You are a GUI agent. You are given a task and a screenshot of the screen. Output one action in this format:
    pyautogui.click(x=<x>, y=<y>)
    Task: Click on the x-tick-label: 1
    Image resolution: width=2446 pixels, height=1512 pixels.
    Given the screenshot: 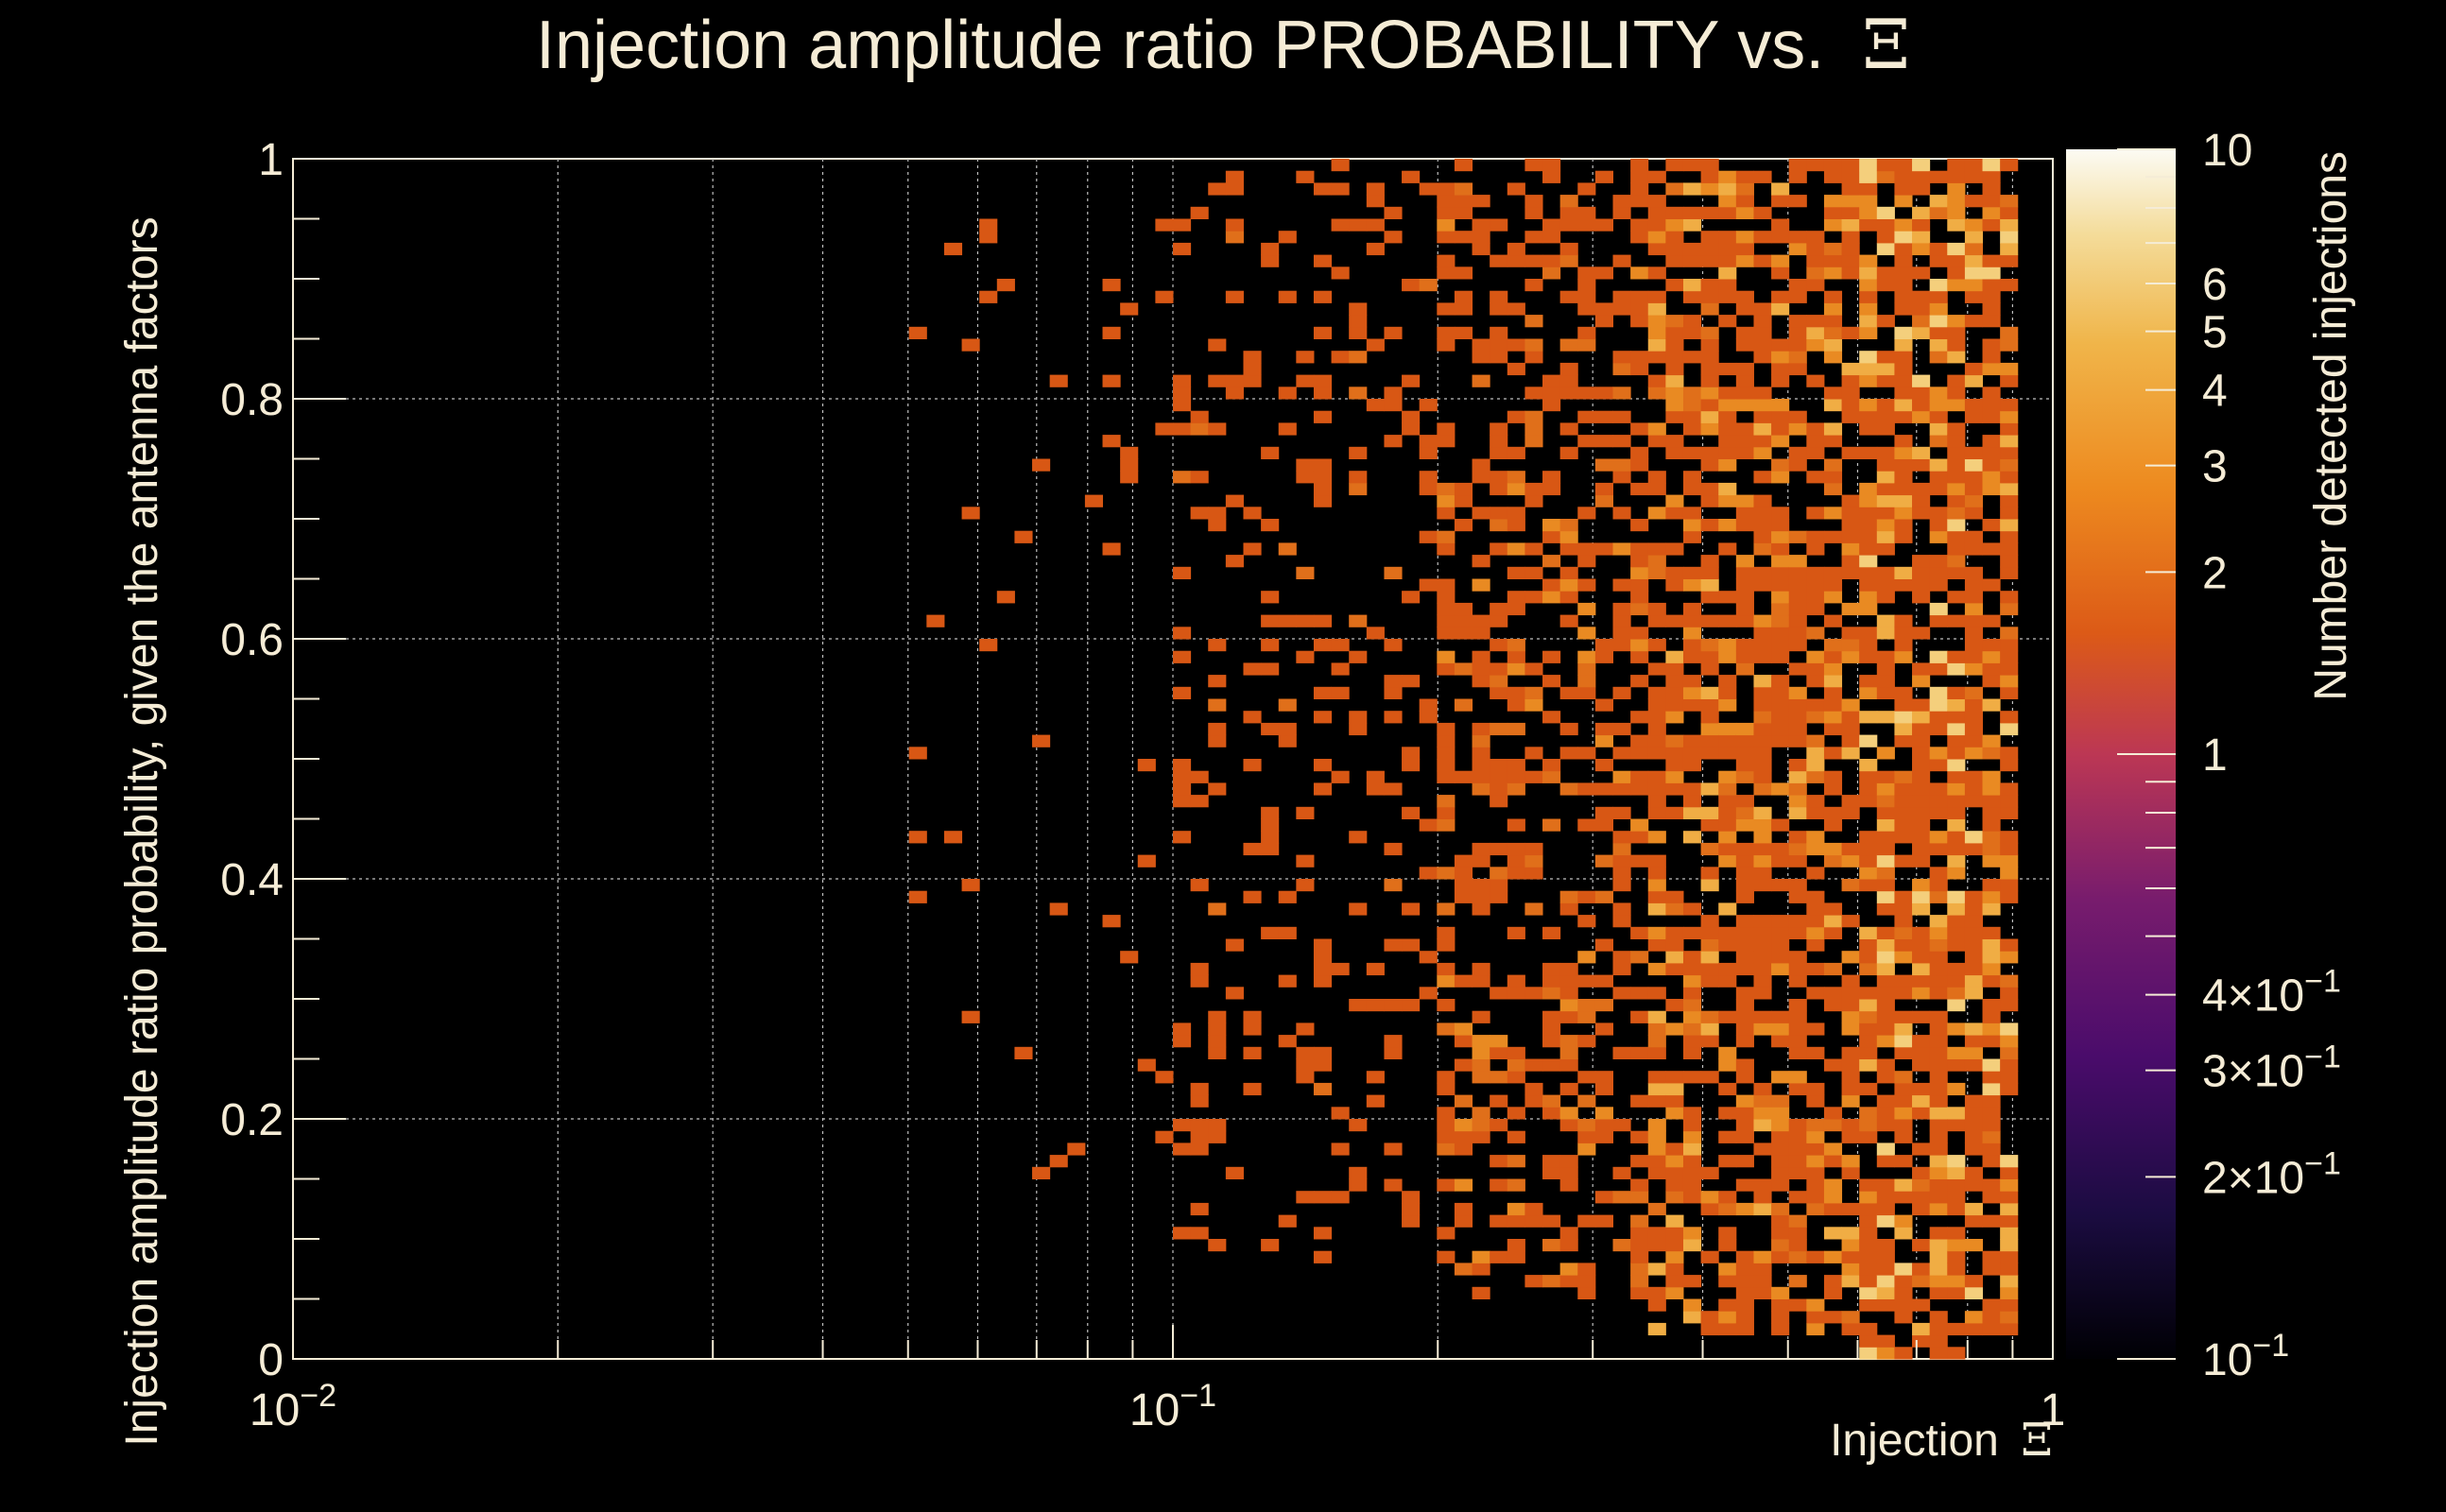 What is the action you would take?
    pyautogui.click(x=2053, y=1410)
    